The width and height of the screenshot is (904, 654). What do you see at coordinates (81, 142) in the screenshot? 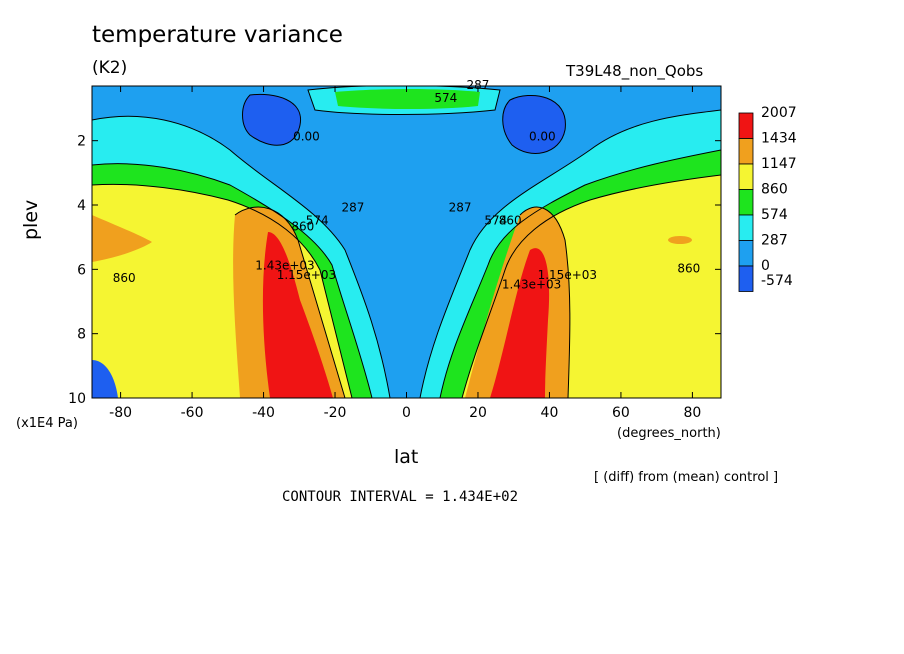
I see `y-tick-label: 2` at bounding box center [81, 142].